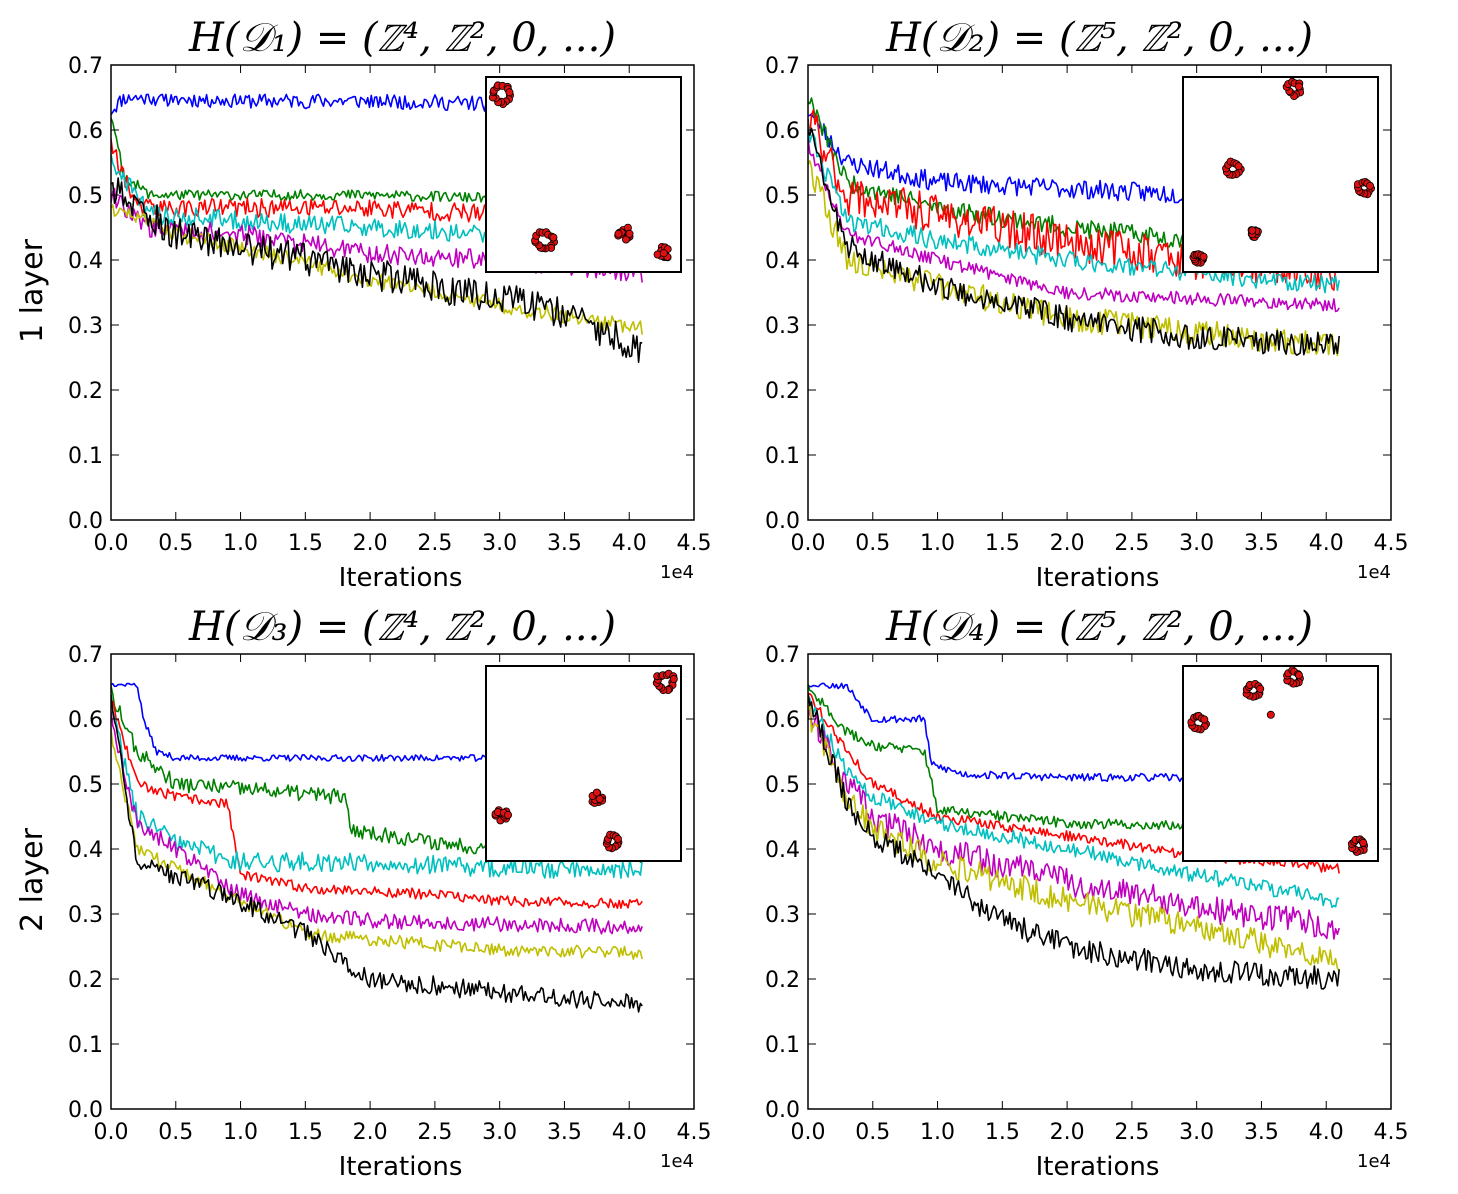 The width and height of the screenshot is (1458, 1194). I want to click on series-group, so click(377, 847).